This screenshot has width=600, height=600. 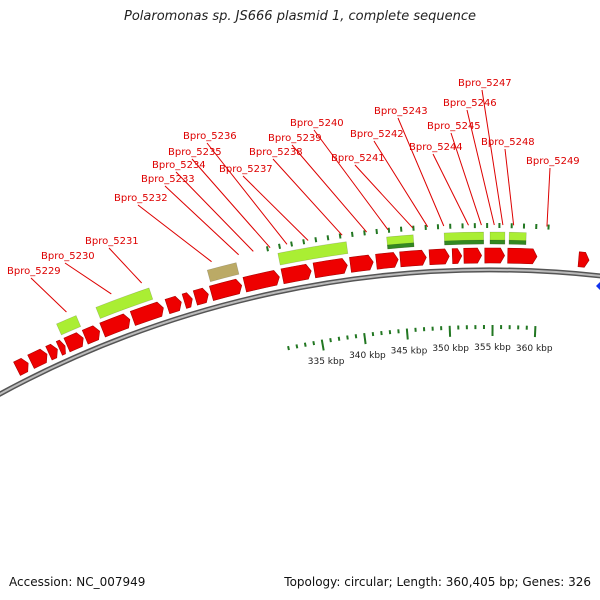 What do you see at coordinates (450, 349) in the screenshot?
I see `tick-label: 350 kbp` at bounding box center [450, 349].